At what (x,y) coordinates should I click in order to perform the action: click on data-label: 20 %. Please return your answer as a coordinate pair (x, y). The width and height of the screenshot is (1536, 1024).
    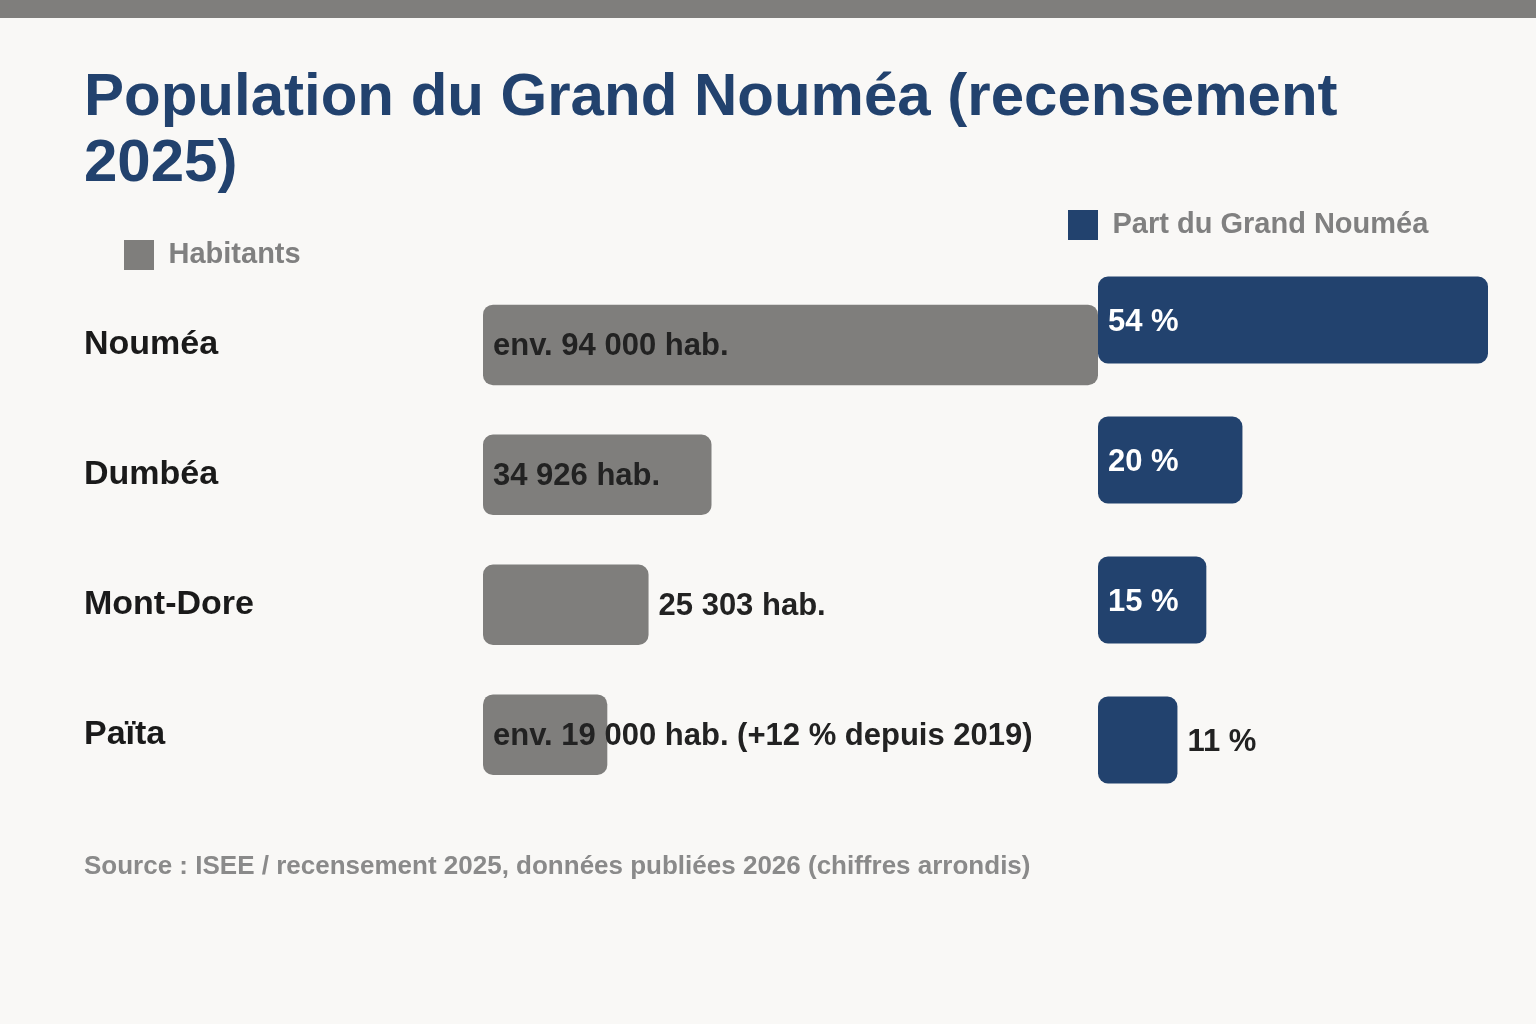
    Looking at the image, I should click on (1143, 460).